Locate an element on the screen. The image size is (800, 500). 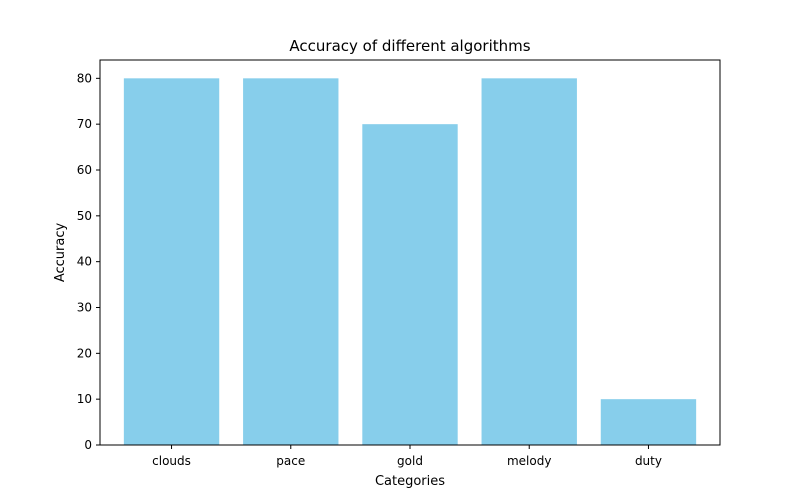
y-axis-label: Accuracy is located at coordinates (60, 253).